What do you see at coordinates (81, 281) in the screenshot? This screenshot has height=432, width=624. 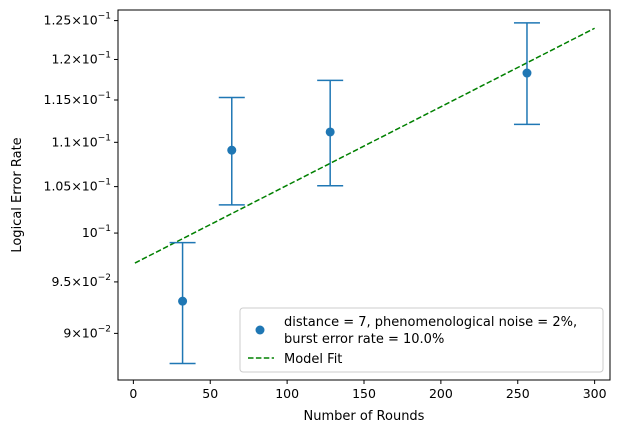 I see `y-tick-label: 9.5×10−2` at bounding box center [81, 281].